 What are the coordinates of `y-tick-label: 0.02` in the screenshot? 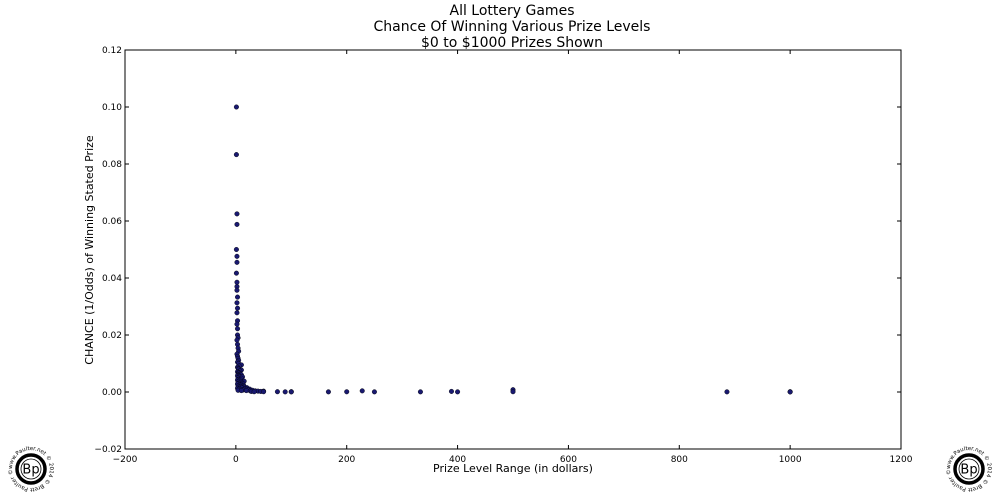 It's located at (112, 336).